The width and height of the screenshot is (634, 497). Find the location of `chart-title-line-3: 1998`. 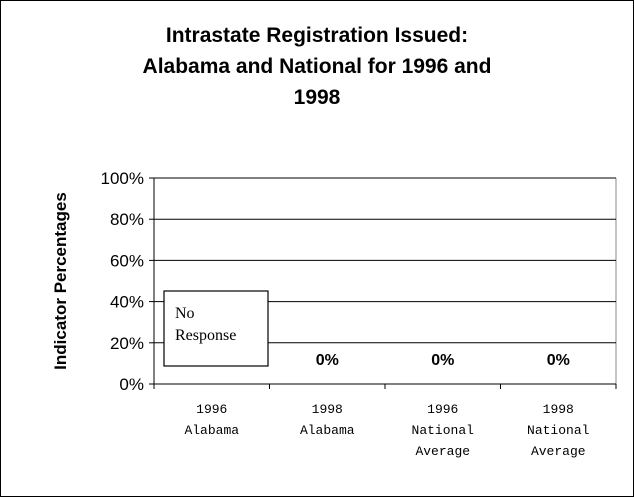

chart-title-line-3: 1998 is located at coordinates (317, 97).